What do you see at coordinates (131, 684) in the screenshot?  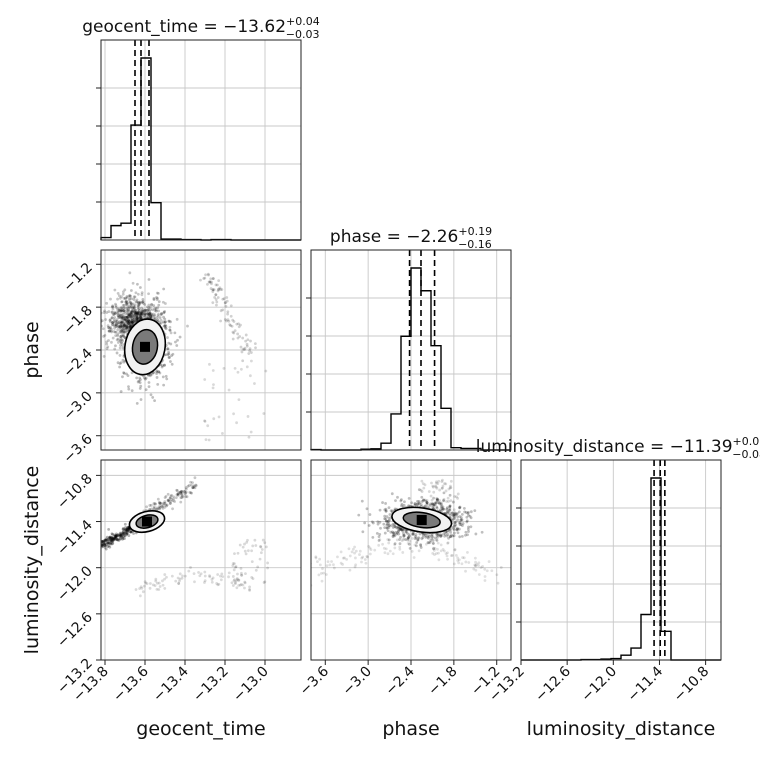 I see `x-tick-label-geocent_time: −13.6` at bounding box center [131, 684].